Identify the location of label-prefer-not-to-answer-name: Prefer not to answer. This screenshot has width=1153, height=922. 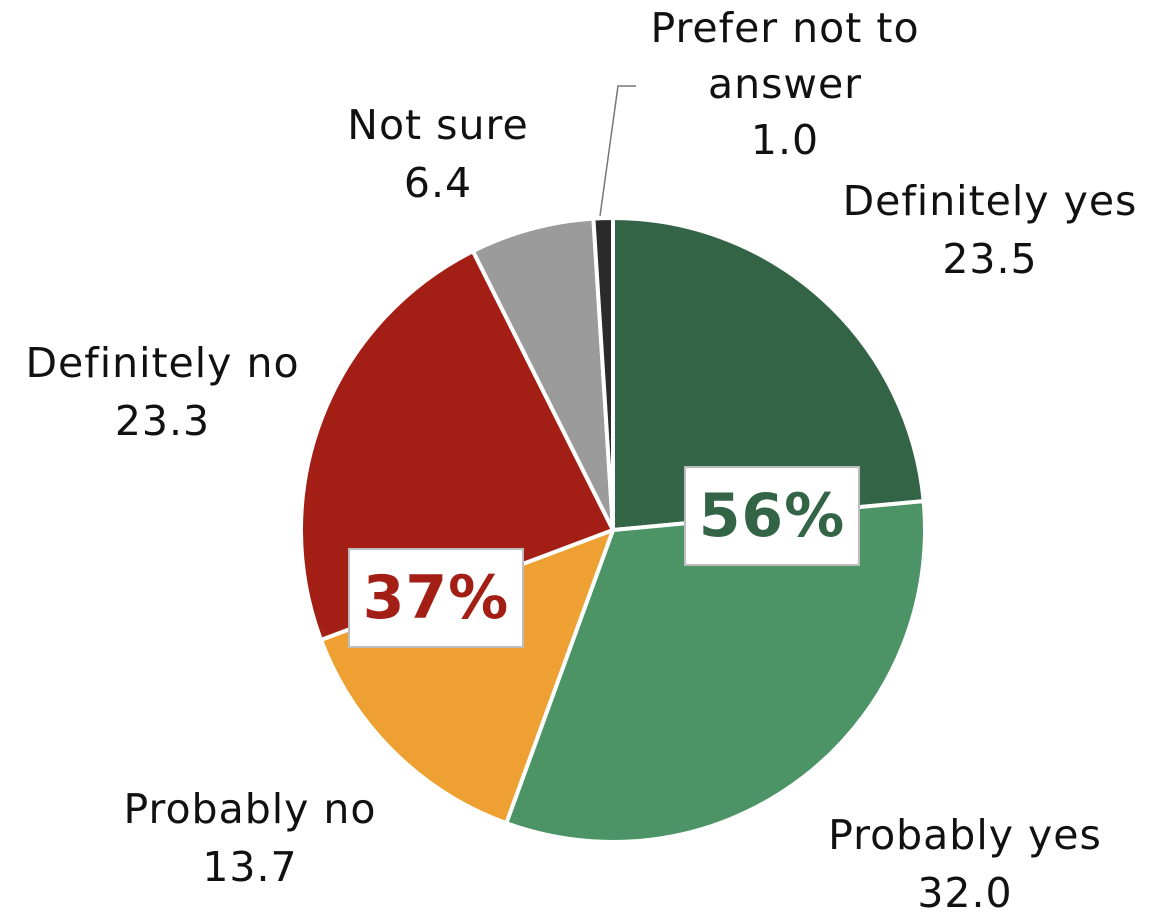
(785, 56).